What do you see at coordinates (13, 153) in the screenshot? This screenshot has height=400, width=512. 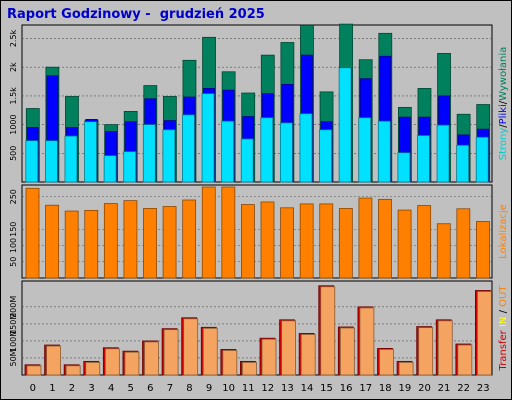 I see `y-tick-label: 500` at bounding box center [13, 153].